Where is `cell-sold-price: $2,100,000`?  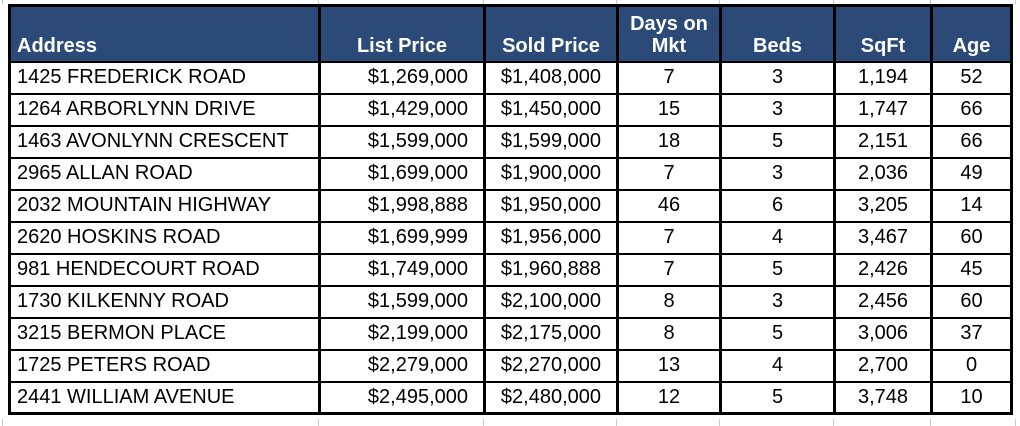 cell-sold-price: $2,100,000 is located at coordinates (551, 301).